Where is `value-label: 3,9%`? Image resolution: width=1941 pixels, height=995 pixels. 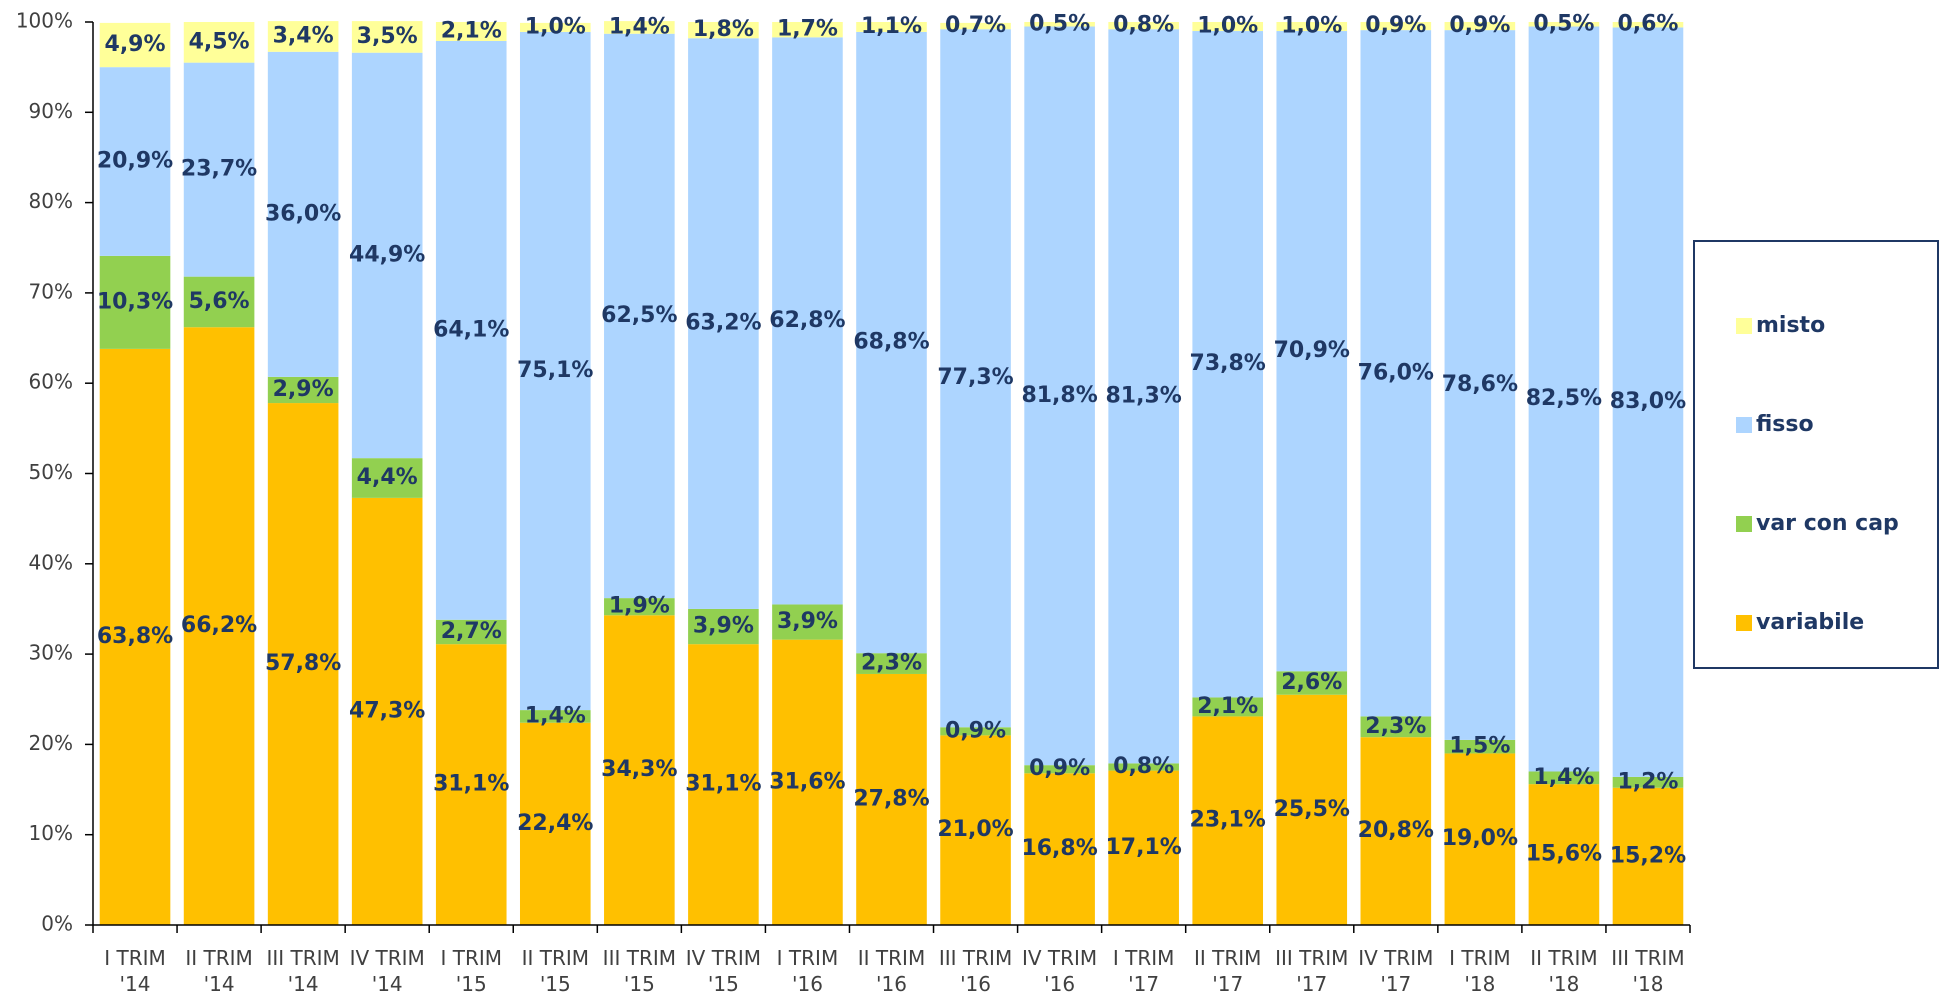 value-label: 3,9% is located at coordinates (807, 621).